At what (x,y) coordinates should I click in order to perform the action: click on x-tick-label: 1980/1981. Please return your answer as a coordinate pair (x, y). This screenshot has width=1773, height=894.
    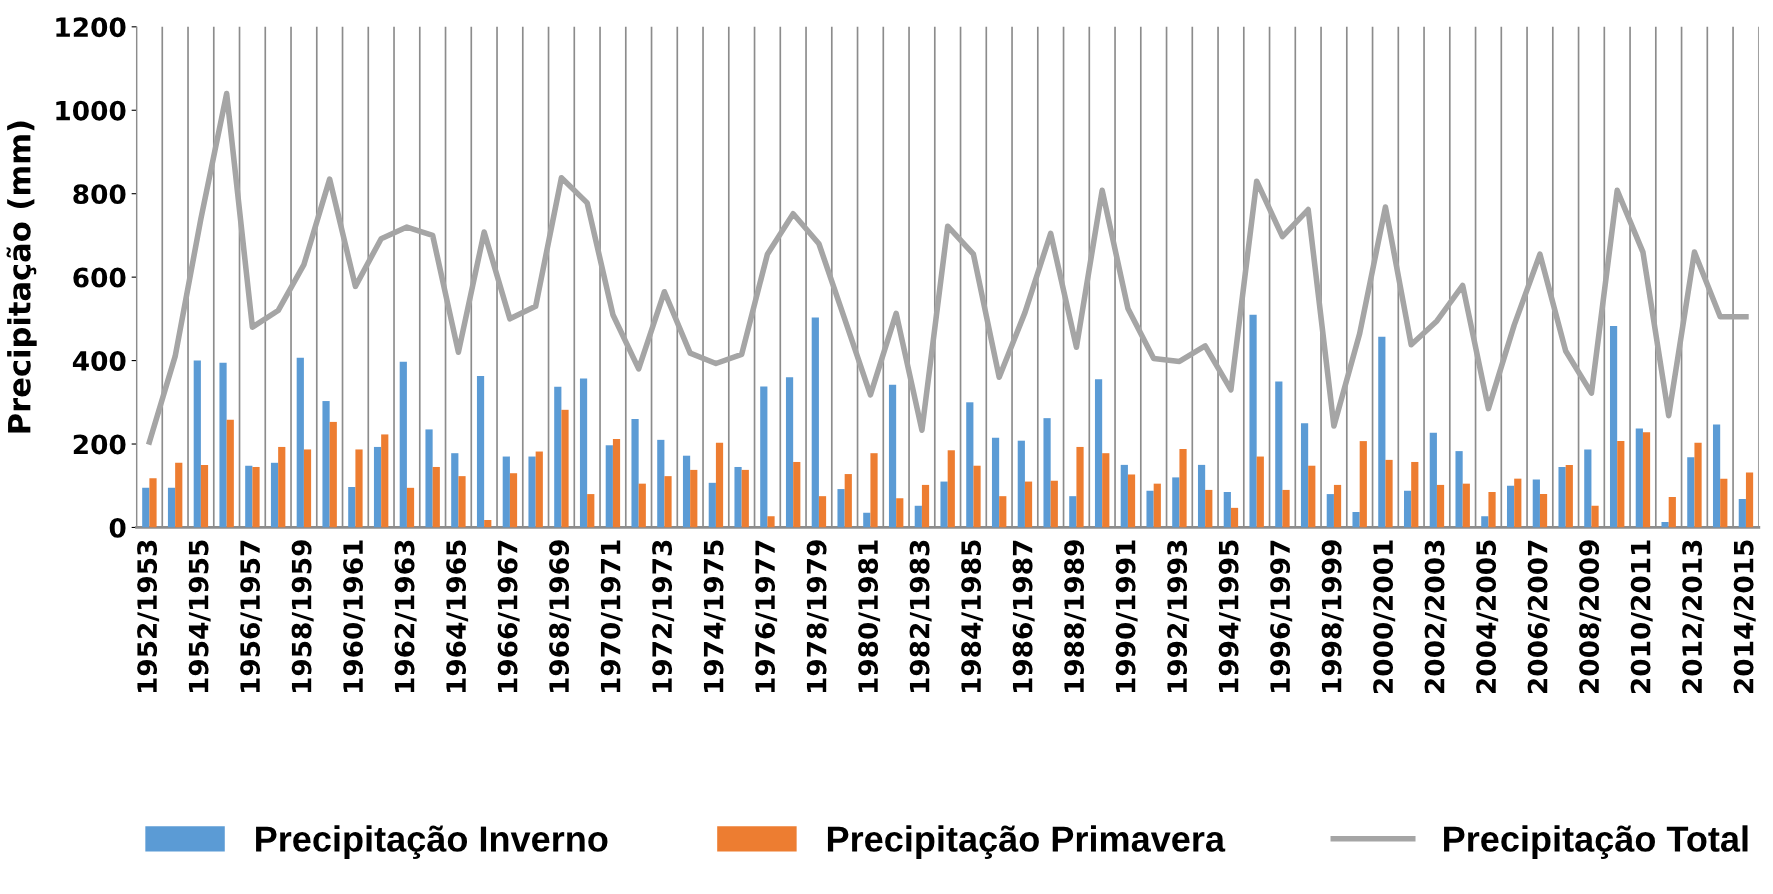
    Looking at the image, I should click on (869, 616).